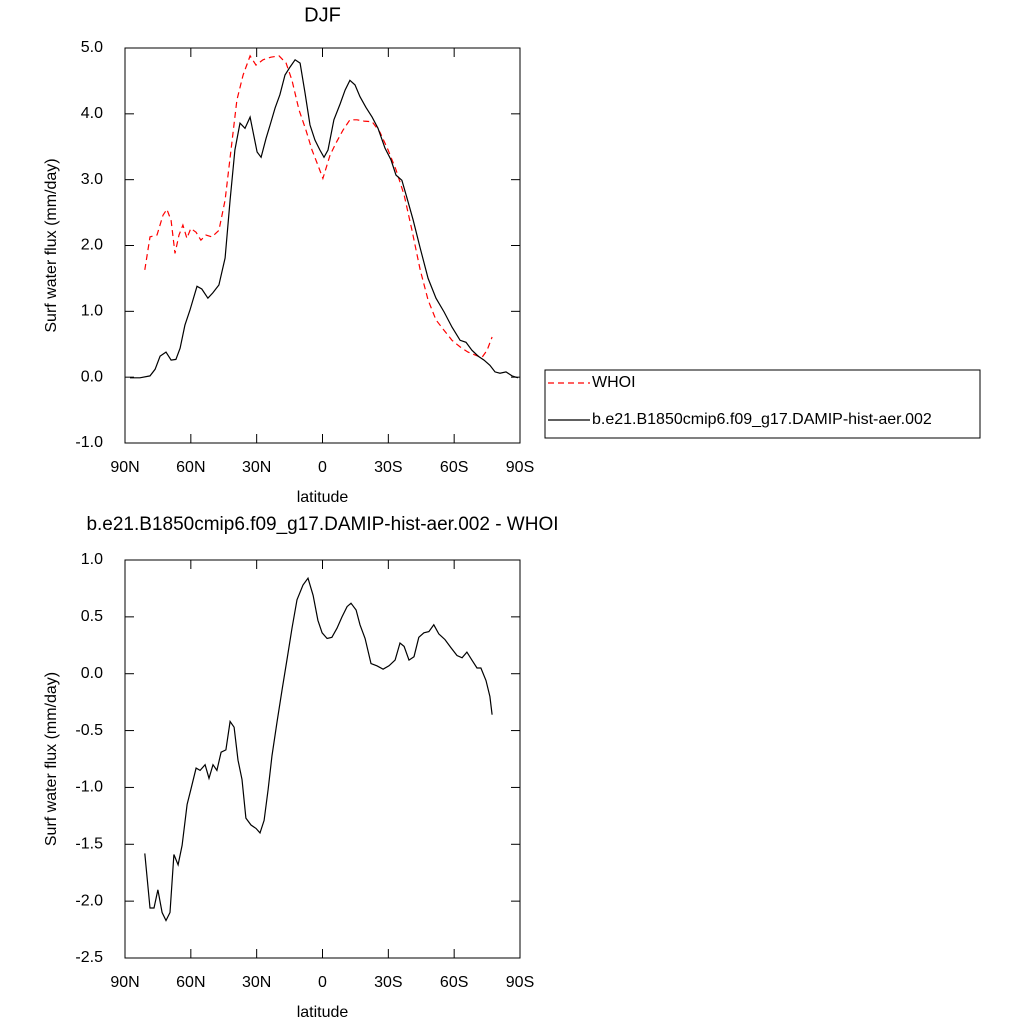 The height and width of the screenshot is (1024, 1024). What do you see at coordinates (322, 15) in the screenshot?
I see `chart-title: DJF` at bounding box center [322, 15].